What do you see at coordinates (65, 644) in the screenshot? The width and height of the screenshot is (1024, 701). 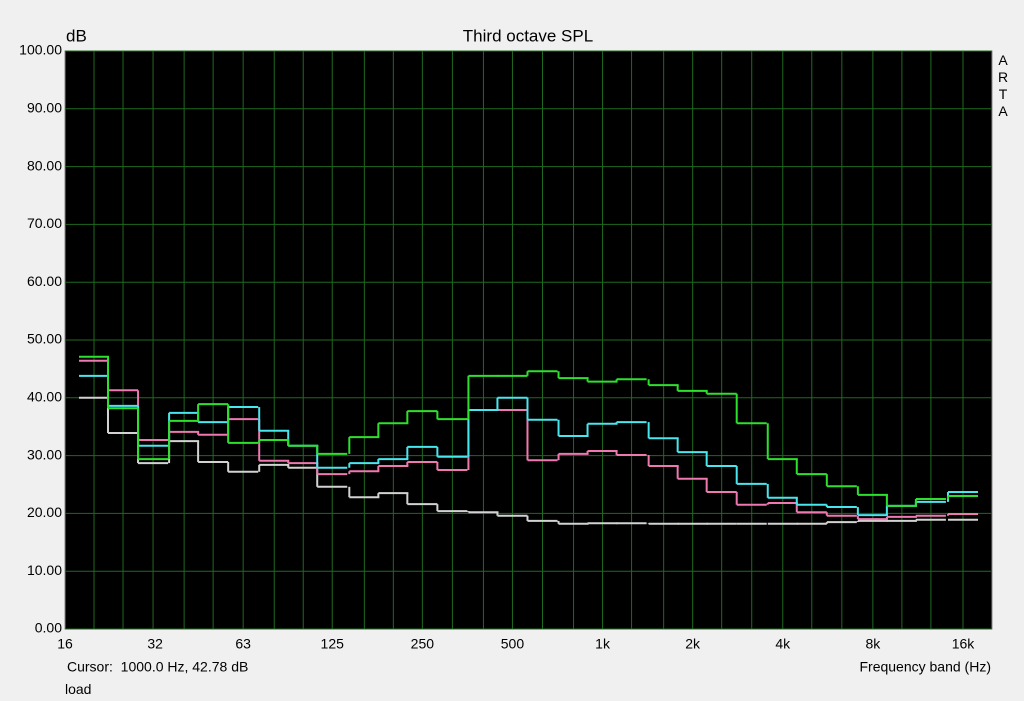 I see `x-tick-label: 16` at bounding box center [65, 644].